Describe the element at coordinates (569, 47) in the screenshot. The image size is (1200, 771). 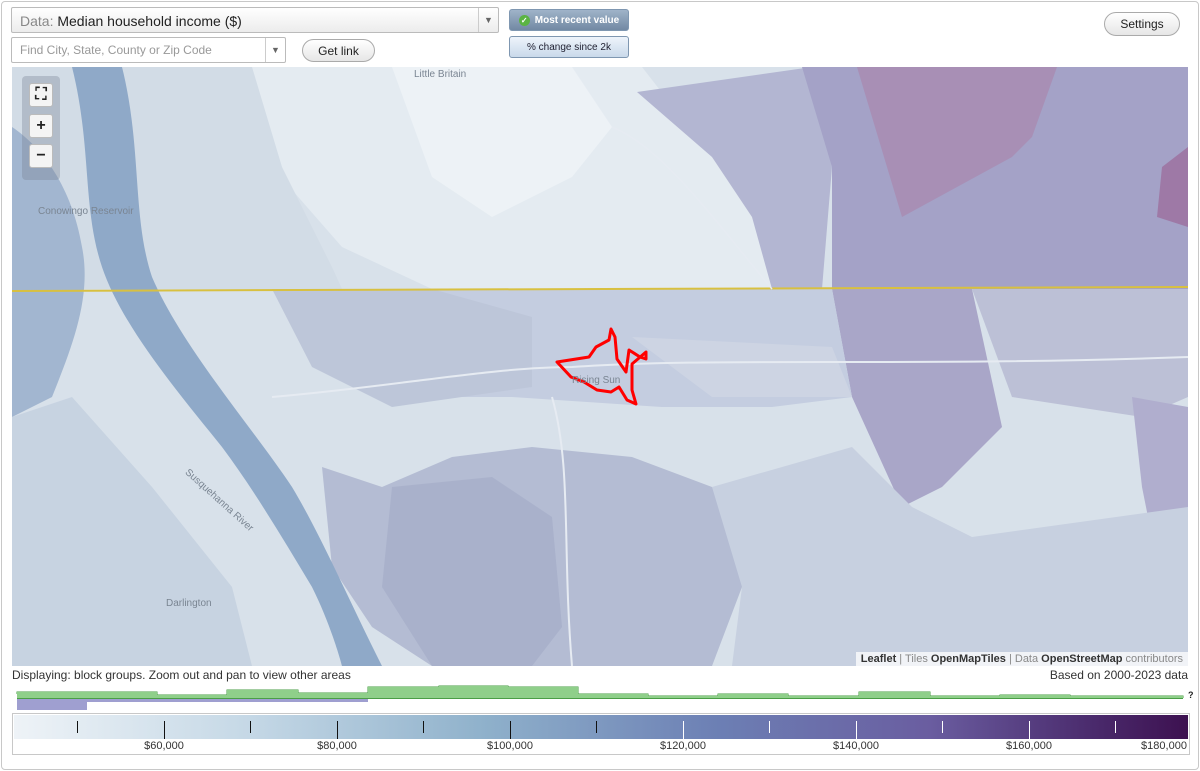
I see `pct-change-button: % change since 2k` at that location.